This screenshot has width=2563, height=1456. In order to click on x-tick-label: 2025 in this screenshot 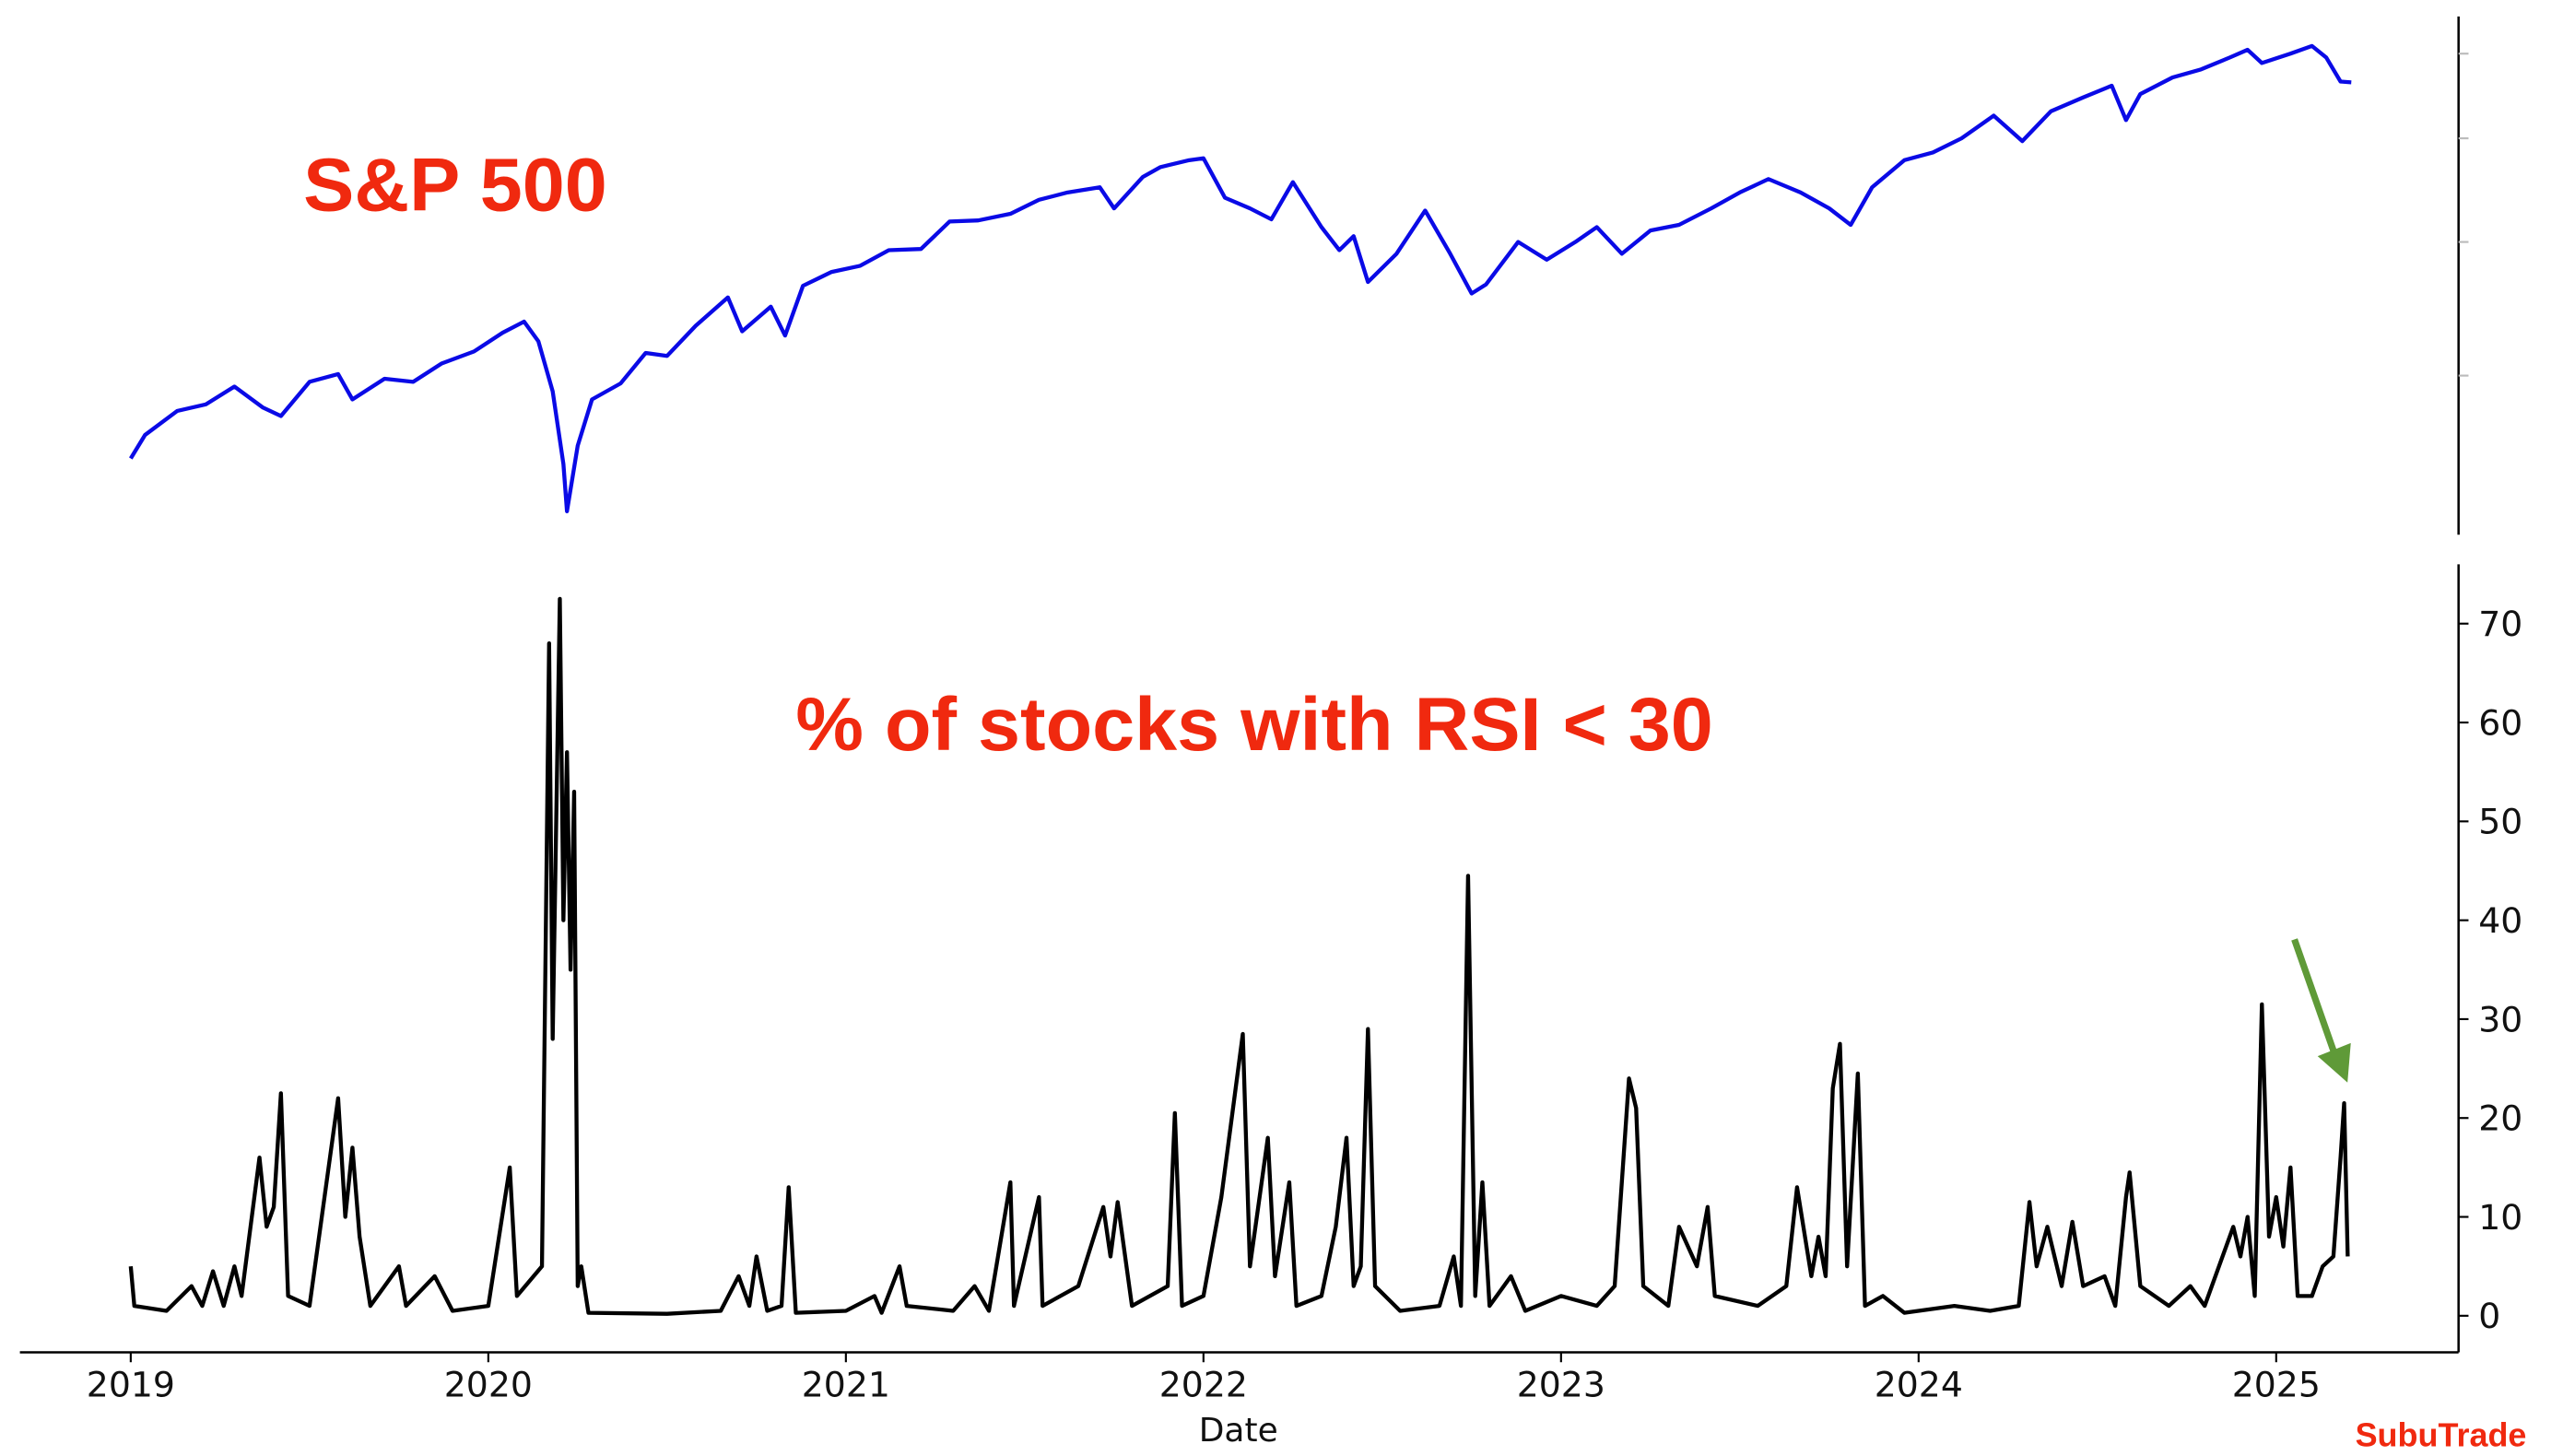, I will do `click(2276, 1385)`.